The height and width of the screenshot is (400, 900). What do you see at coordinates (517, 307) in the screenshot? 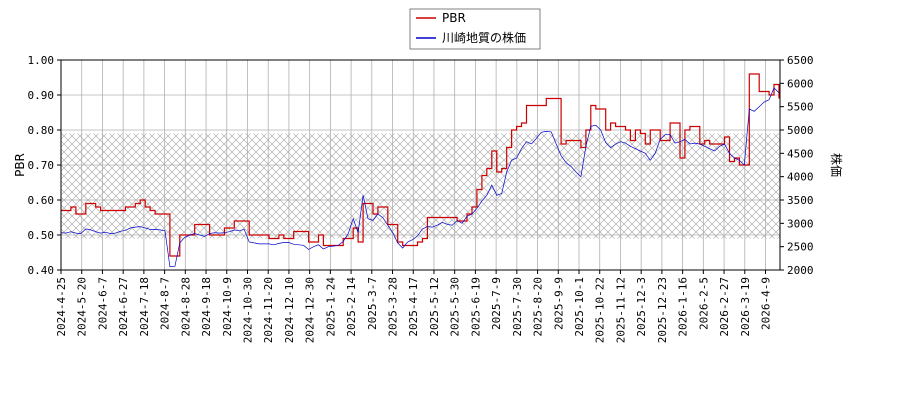
I see `x-tick-label: 2025-7-30` at bounding box center [517, 307].